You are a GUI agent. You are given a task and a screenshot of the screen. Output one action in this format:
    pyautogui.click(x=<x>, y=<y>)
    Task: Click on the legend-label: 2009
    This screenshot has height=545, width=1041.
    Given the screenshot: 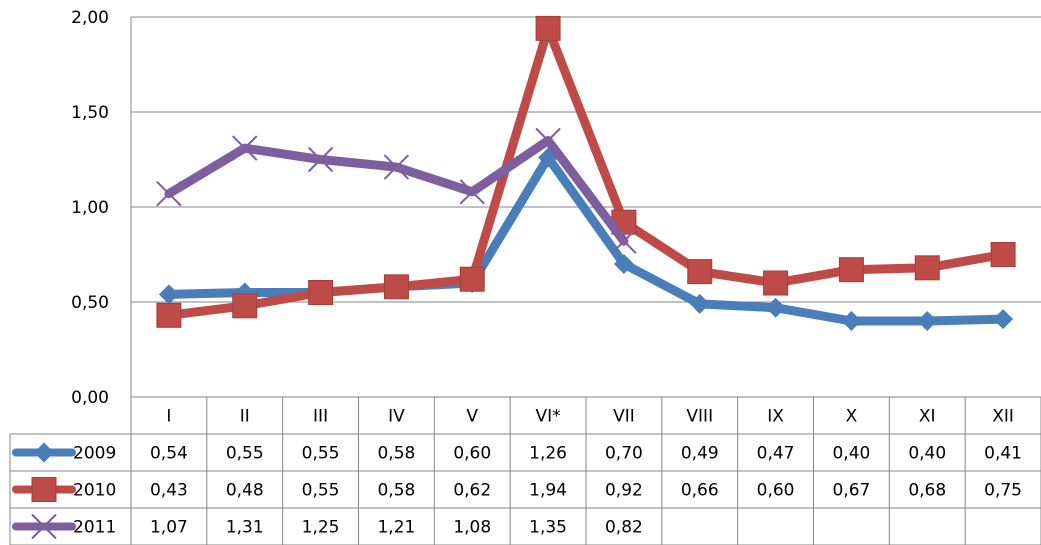 What is the action you would take?
    pyautogui.click(x=94, y=454)
    